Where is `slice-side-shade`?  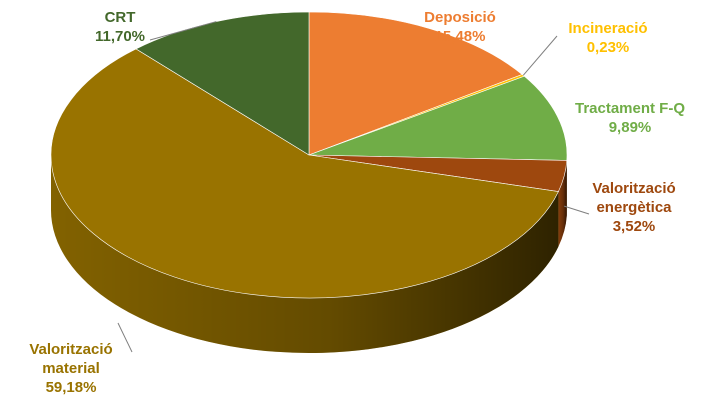
slice-side-shade is located at coordinates (562, 203).